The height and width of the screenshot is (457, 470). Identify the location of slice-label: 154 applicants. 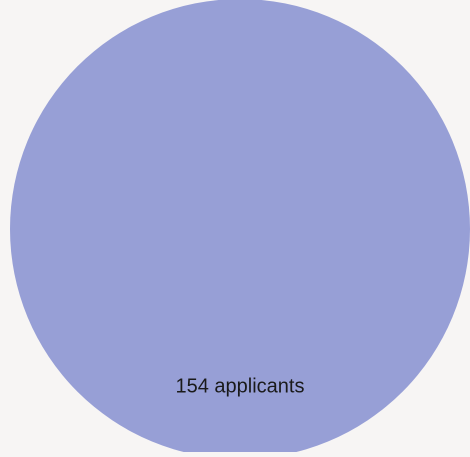
(240, 386).